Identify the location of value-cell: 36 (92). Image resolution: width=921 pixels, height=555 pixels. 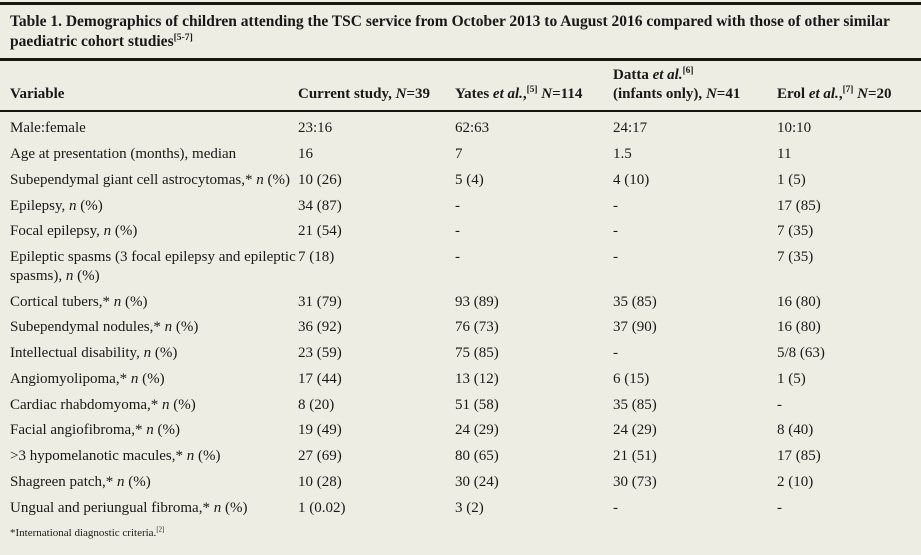
(320, 327).